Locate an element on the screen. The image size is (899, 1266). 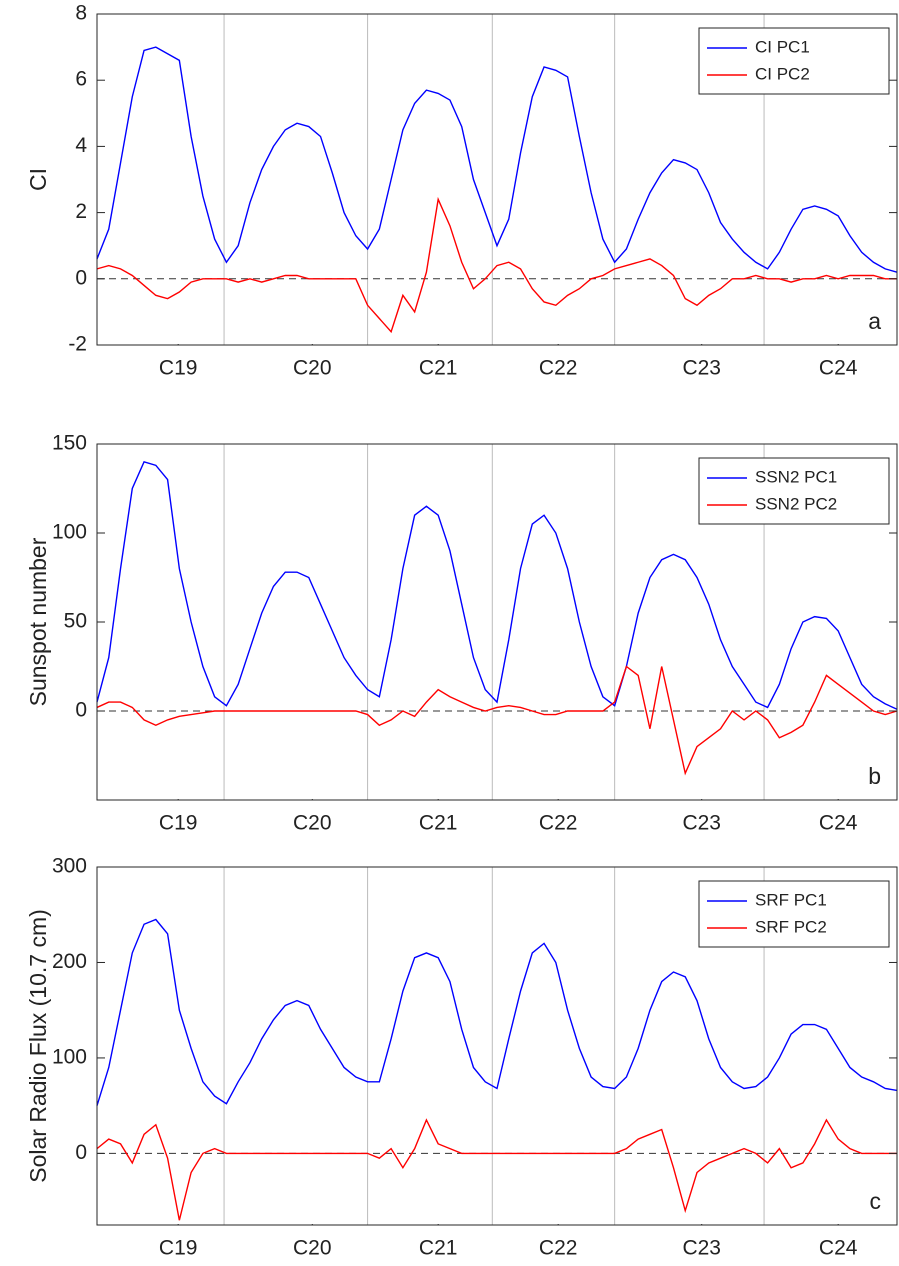
legend-label: SSN2 PC2 is located at coordinates (796, 503).